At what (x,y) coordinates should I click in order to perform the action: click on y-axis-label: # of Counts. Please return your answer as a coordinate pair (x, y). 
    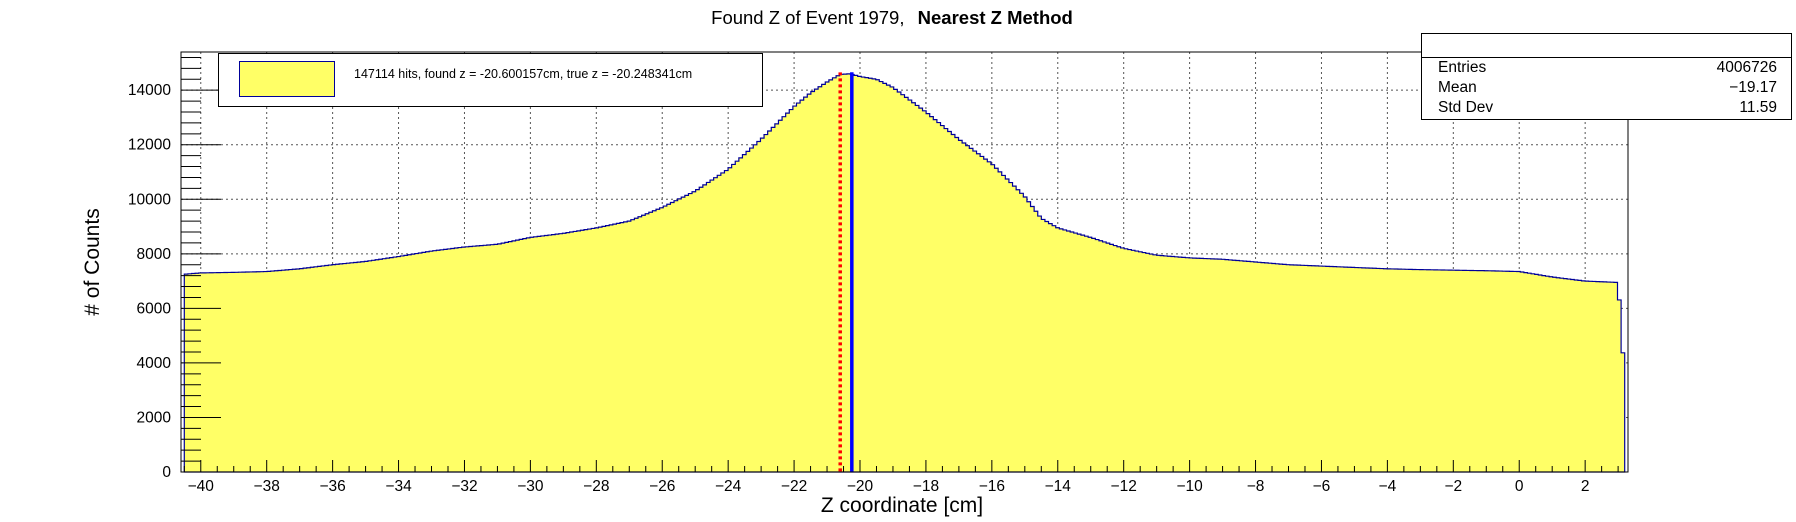
    Looking at the image, I should click on (92, 261).